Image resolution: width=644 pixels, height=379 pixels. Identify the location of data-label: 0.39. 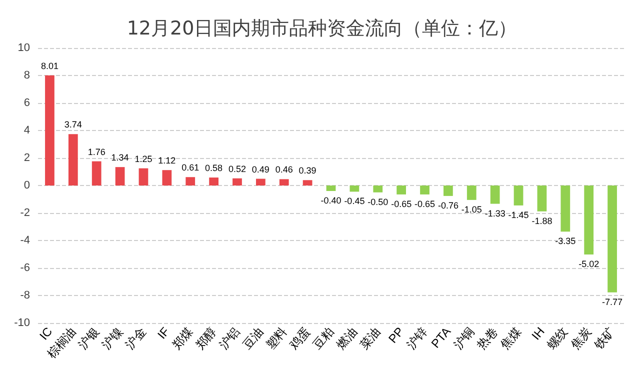
(307, 171).